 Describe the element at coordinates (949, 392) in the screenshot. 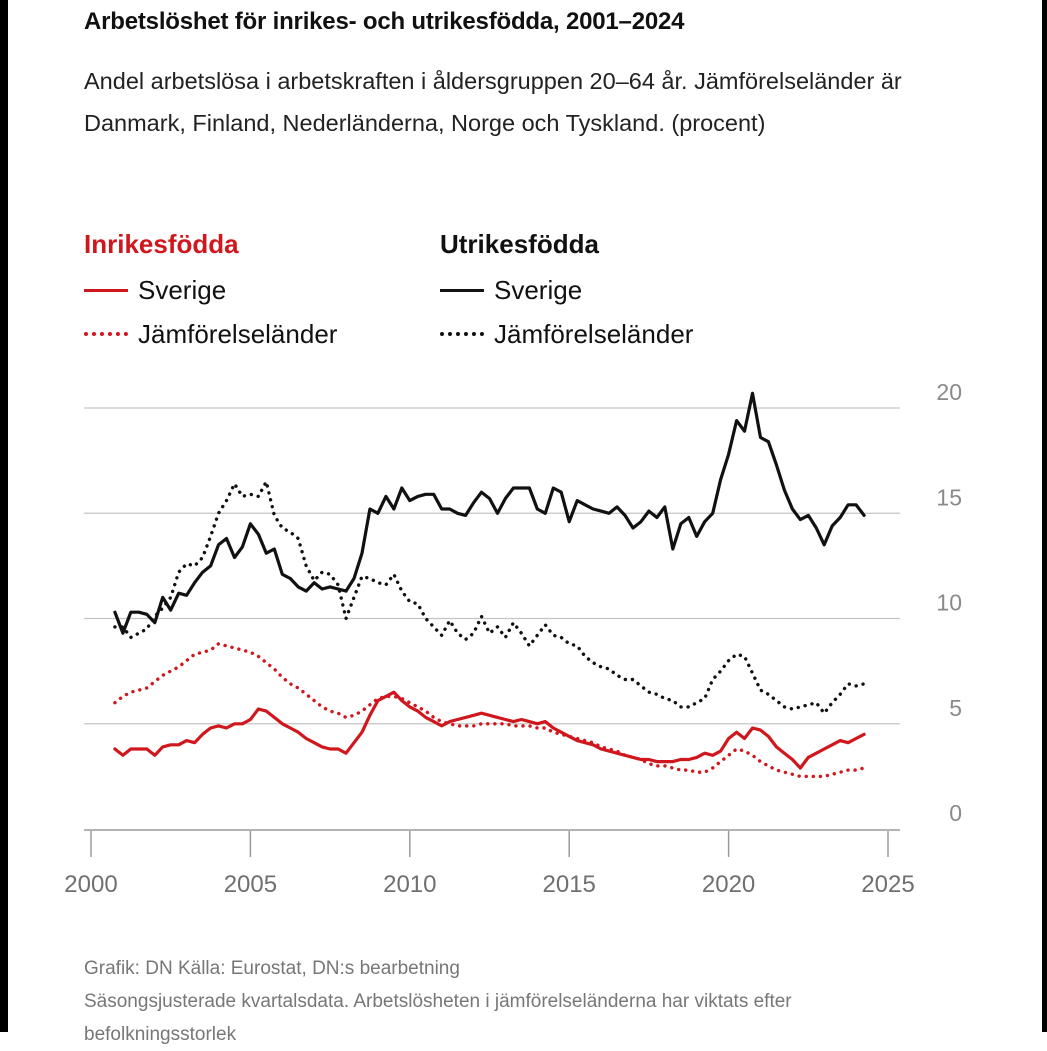

I see `y-tick-label: 20` at that location.